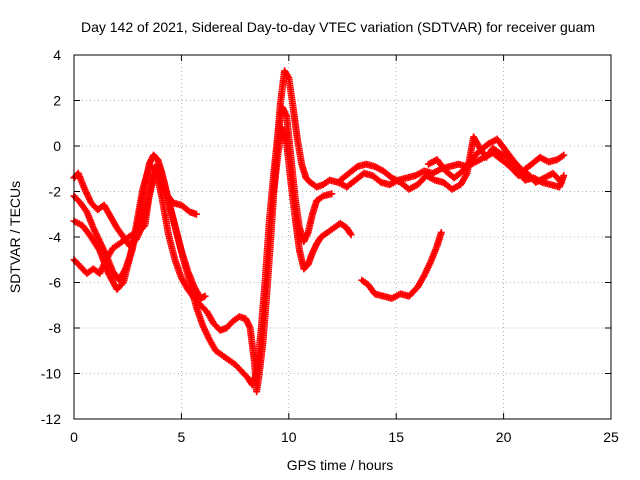 This screenshot has width=640, height=480. I want to click on x-tick-label: 0, so click(74, 437).